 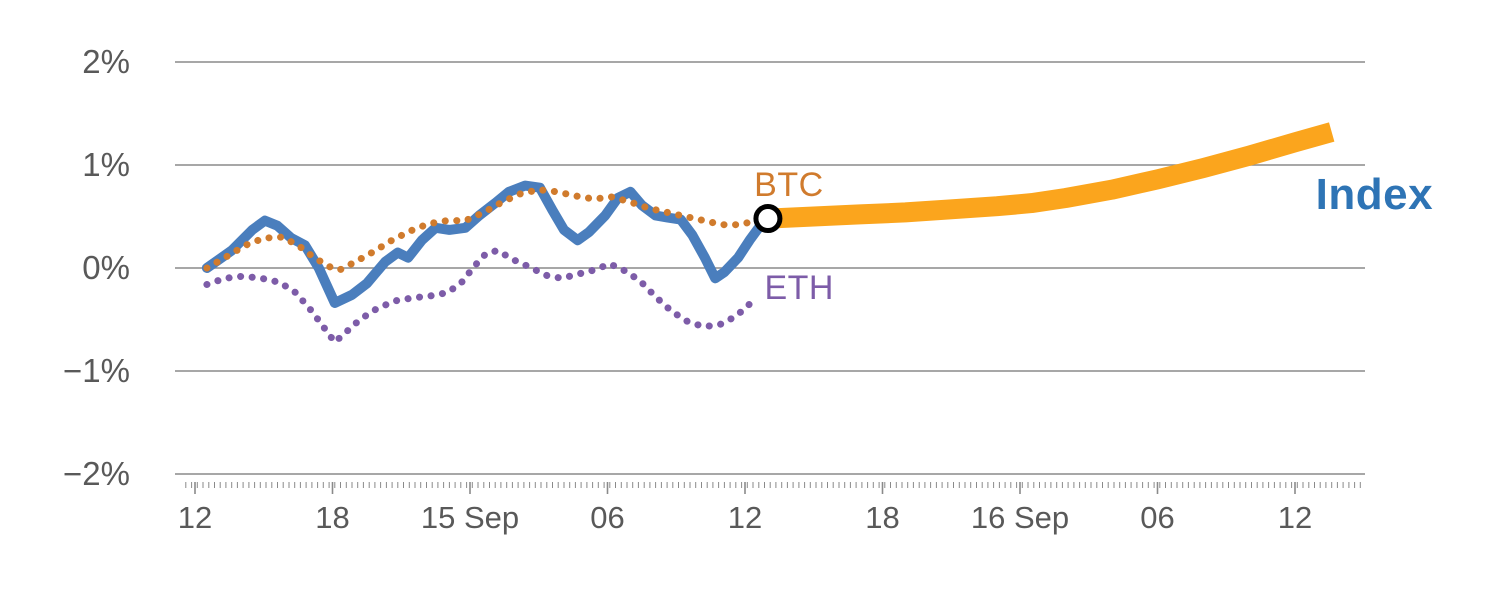 What do you see at coordinates (106, 61) in the screenshot?
I see `y-tick-label: 2%` at bounding box center [106, 61].